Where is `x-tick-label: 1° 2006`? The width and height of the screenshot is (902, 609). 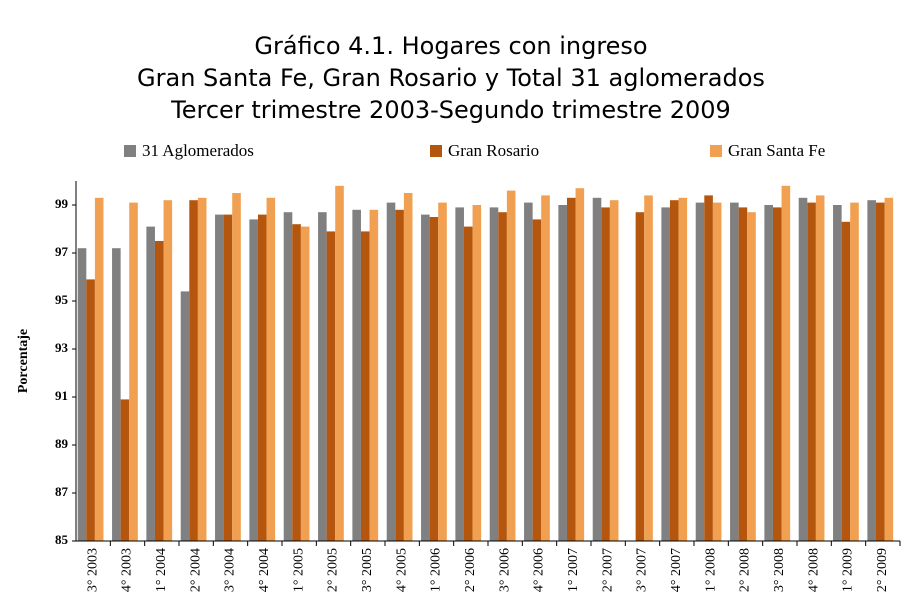 x-tick-label: 1° 2006 is located at coordinates (436, 570).